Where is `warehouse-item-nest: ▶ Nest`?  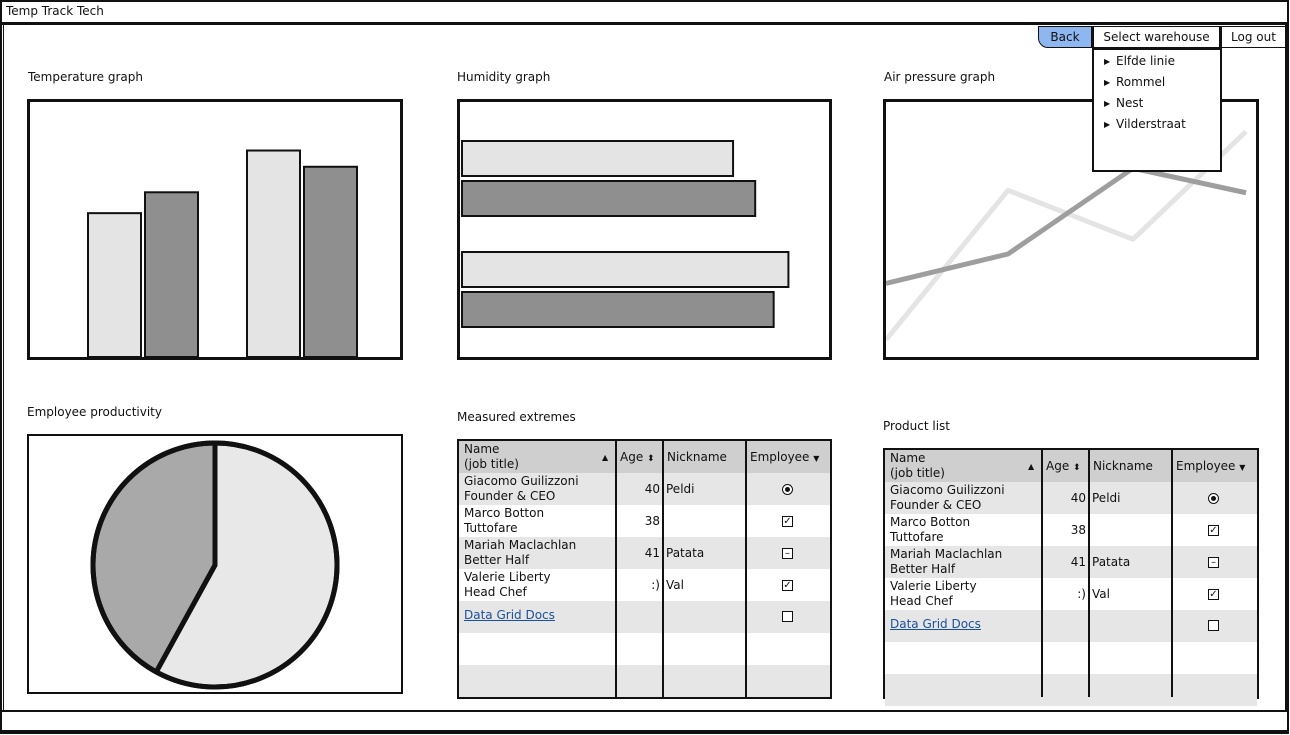 warehouse-item-nest: ▶ Nest is located at coordinates (1124, 103).